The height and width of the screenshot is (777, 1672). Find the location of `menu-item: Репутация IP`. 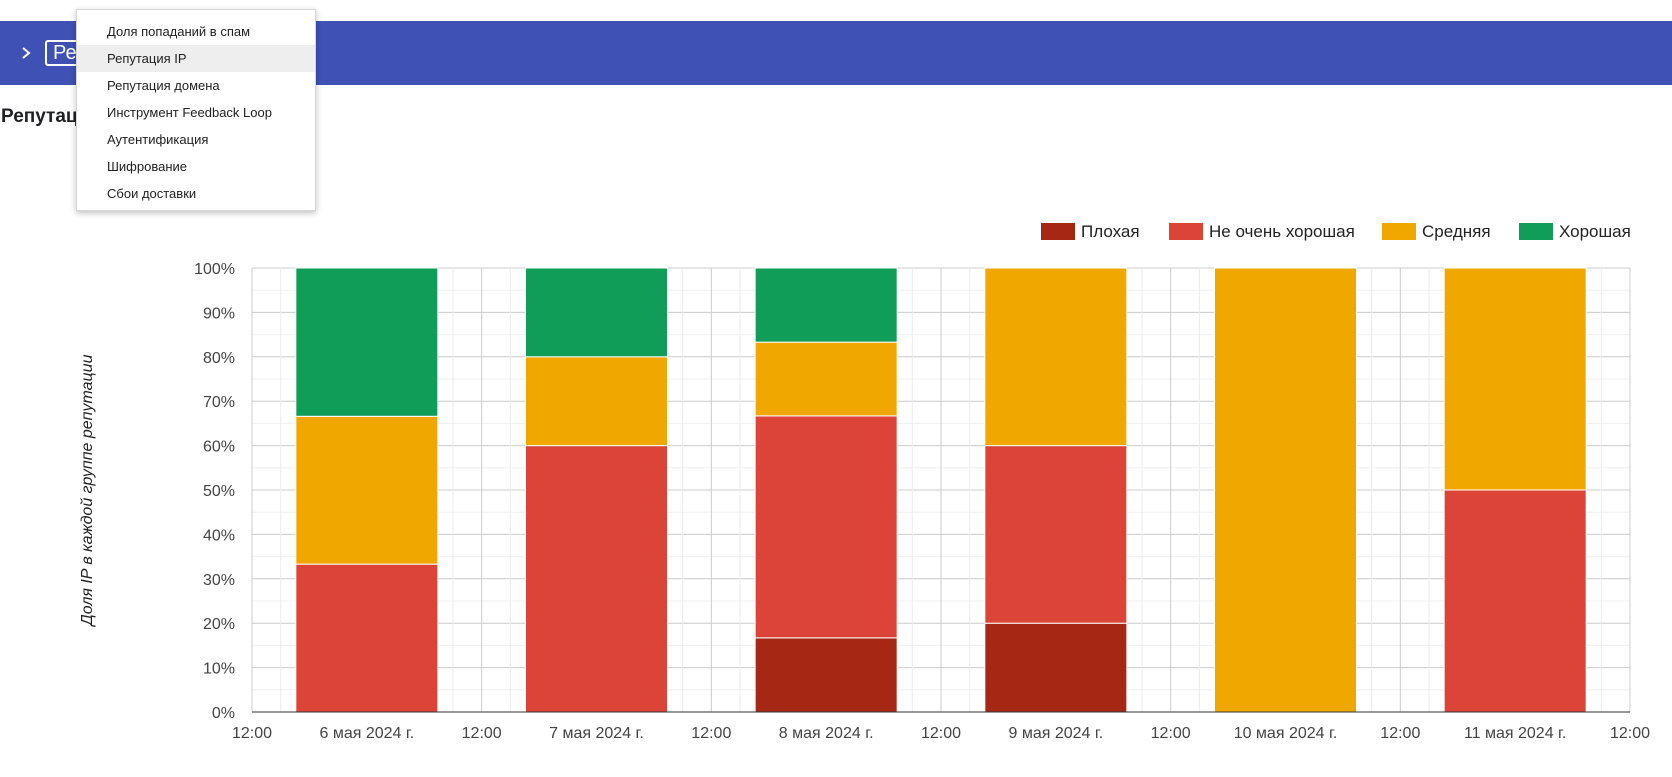

menu-item: Репутация IP is located at coordinates (196, 58).